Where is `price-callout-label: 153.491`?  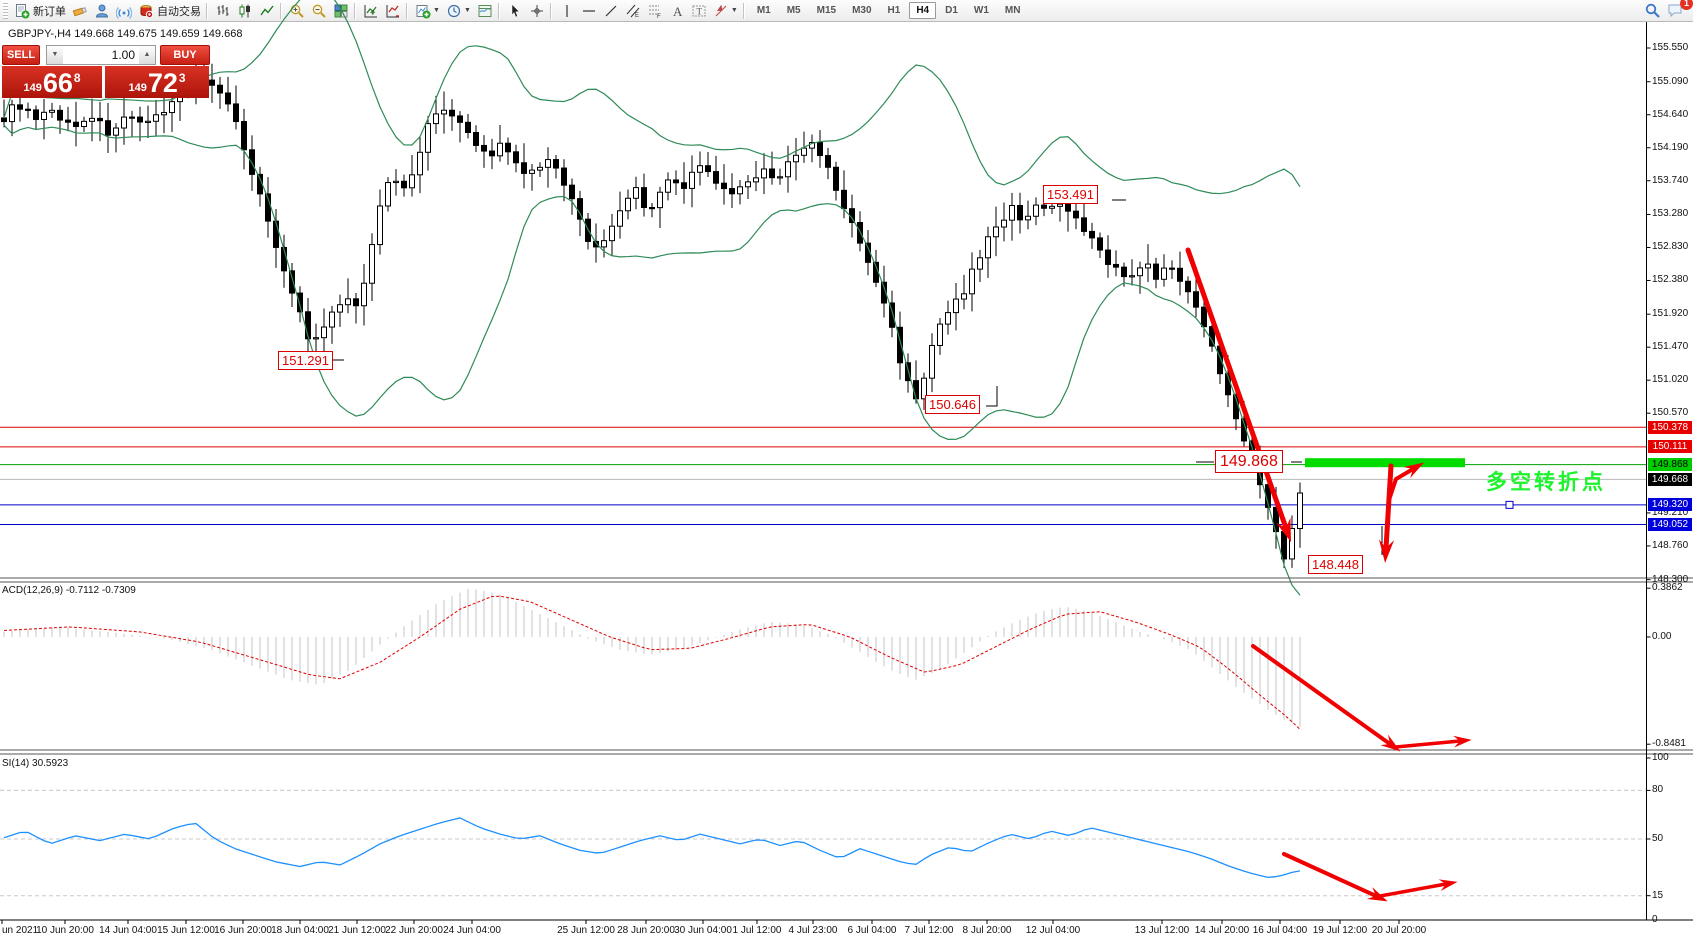
price-callout-label: 153.491 is located at coordinates (1070, 194).